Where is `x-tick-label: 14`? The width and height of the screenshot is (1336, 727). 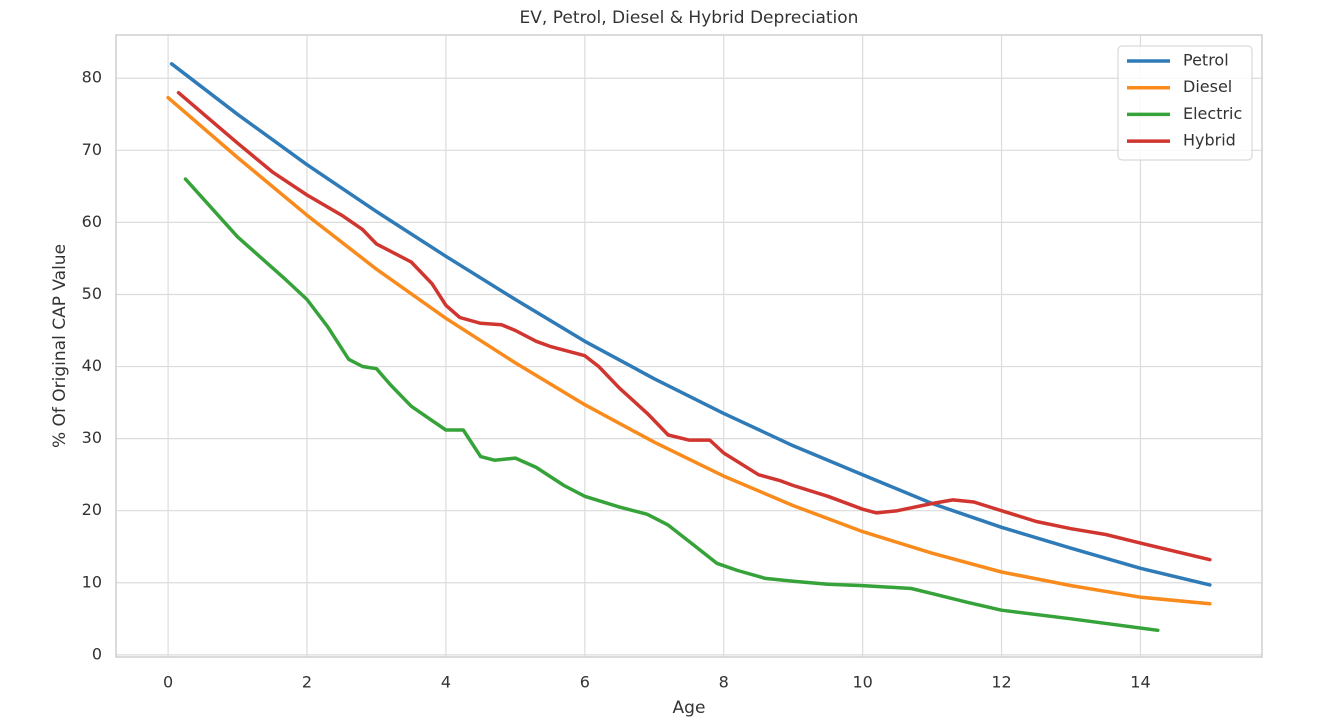
x-tick-label: 14 is located at coordinates (1140, 682).